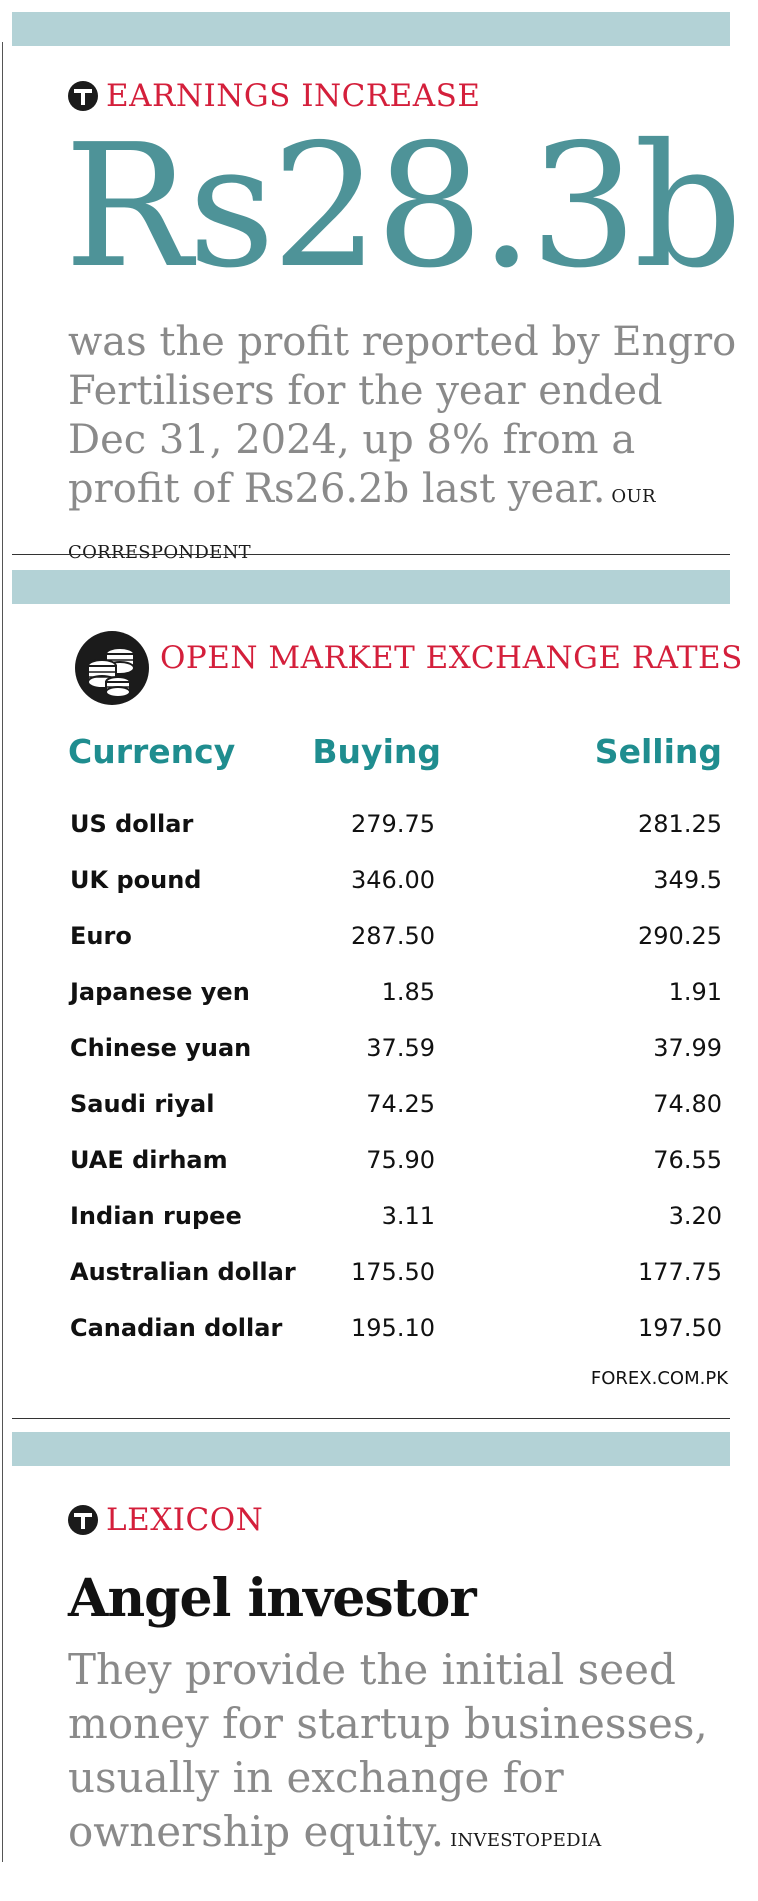 The height and width of the screenshot is (1901, 758). Describe the element at coordinates (403, 207) in the screenshot. I see `earnings-figure: Rs28.3b` at that location.